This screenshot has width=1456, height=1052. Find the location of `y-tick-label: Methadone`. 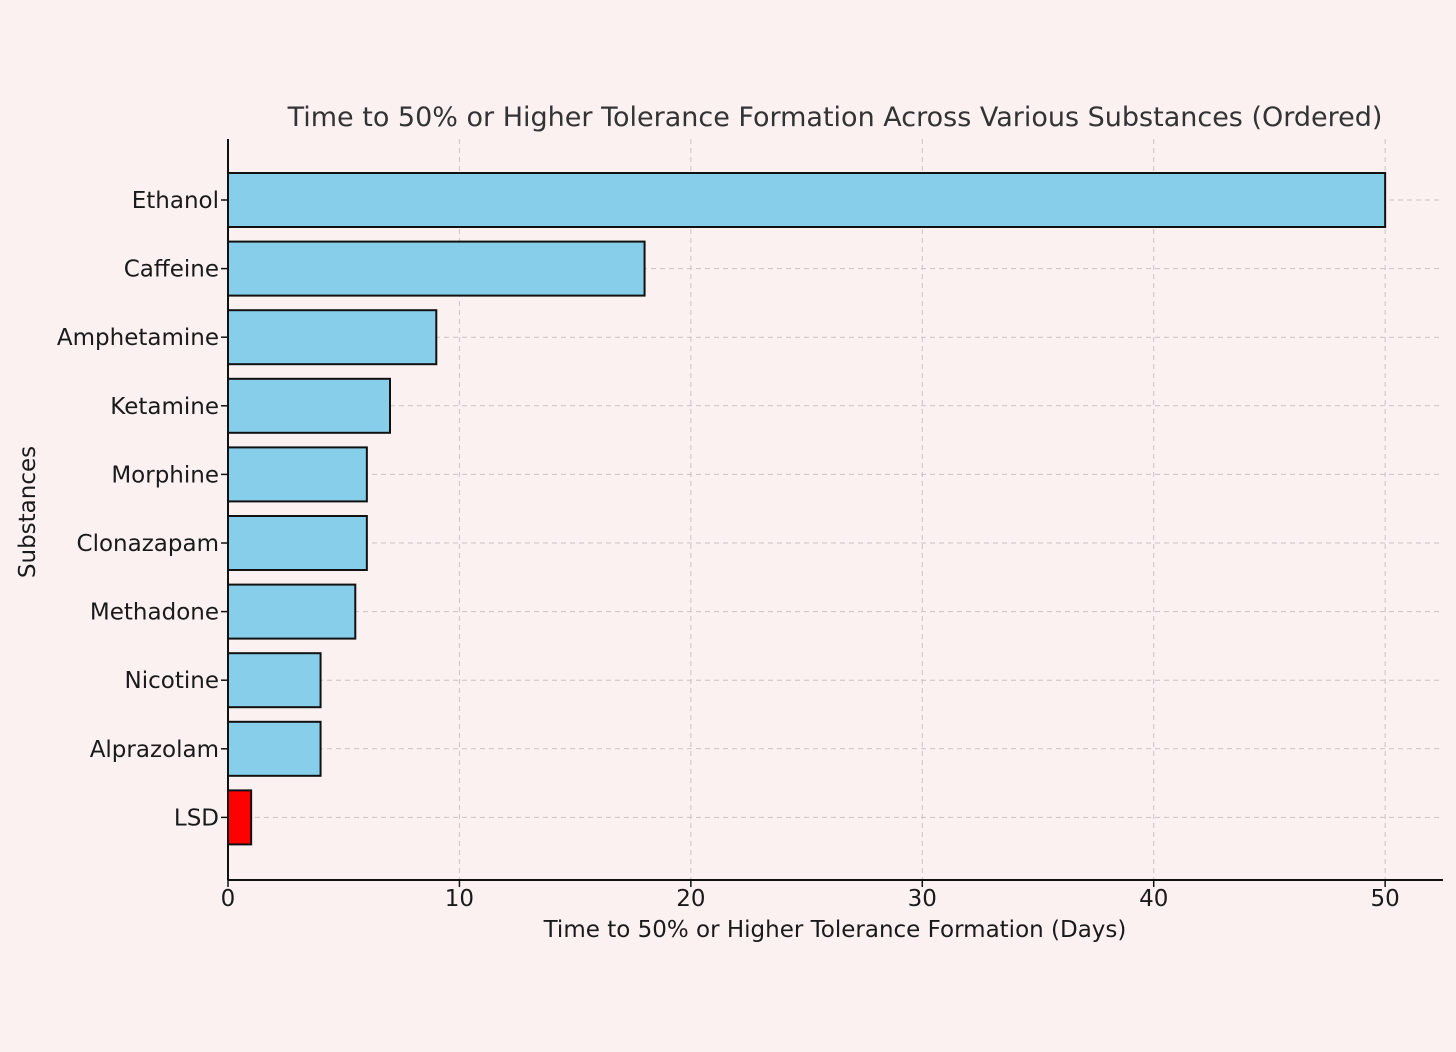

y-tick-label: Methadone is located at coordinates (154, 613).